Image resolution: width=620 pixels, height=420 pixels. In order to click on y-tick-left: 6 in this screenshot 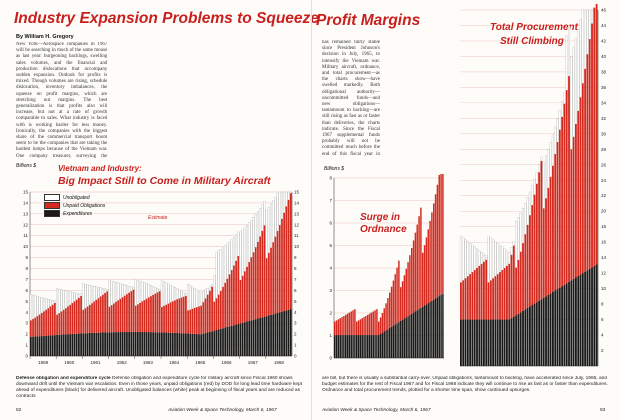, I will do `click(26, 290)`.